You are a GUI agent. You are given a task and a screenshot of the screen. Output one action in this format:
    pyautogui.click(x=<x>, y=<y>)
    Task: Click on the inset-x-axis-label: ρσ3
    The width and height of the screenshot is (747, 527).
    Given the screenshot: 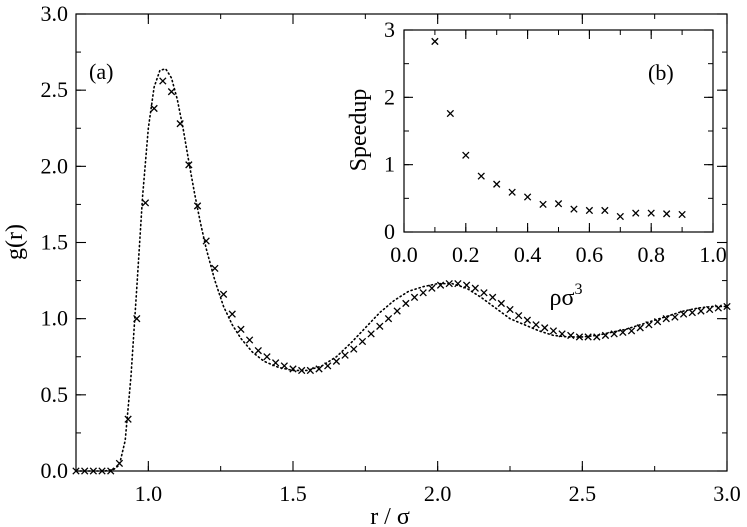 What is the action you would take?
    pyautogui.click(x=566, y=296)
    